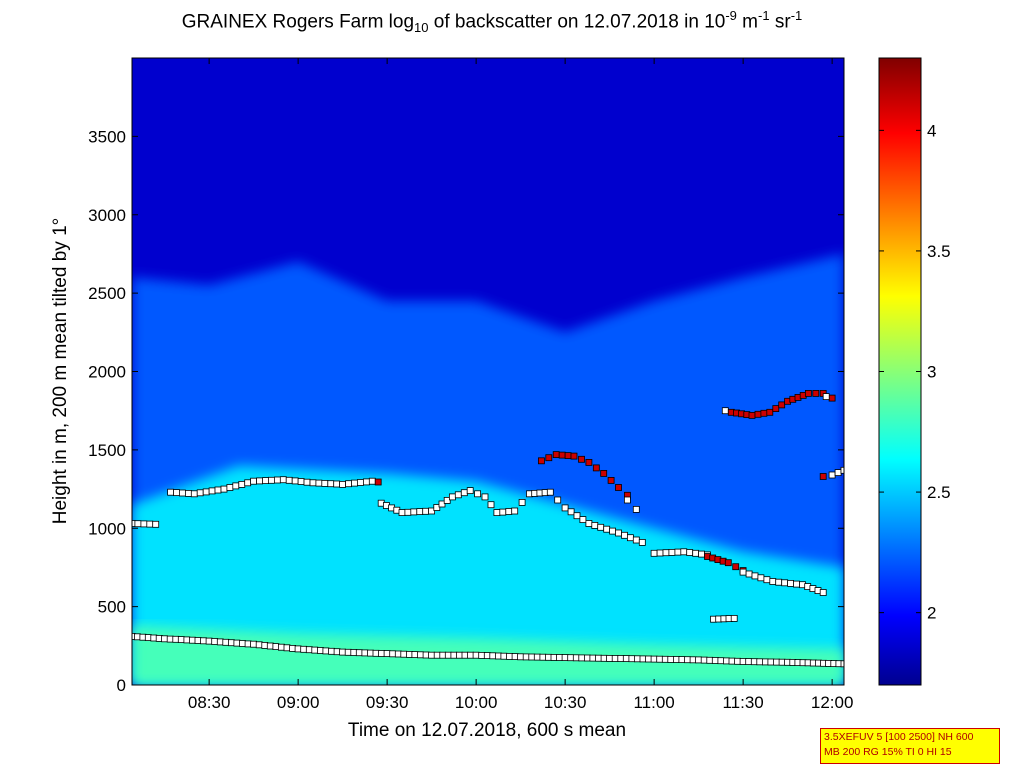  Describe the element at coordinates (931, 130) in the screenshot. I see `colorbar-tick-label: 4` at that location.